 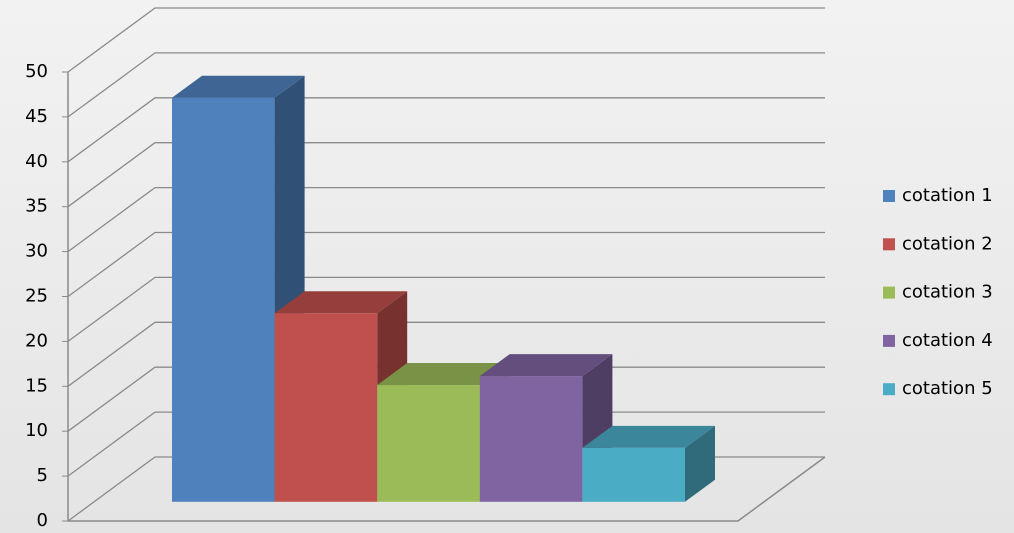 What do you see at coordinates (947, 340) in the screenshot?
I see `legend-label: cotation 4` at bounding box center [947, 340].